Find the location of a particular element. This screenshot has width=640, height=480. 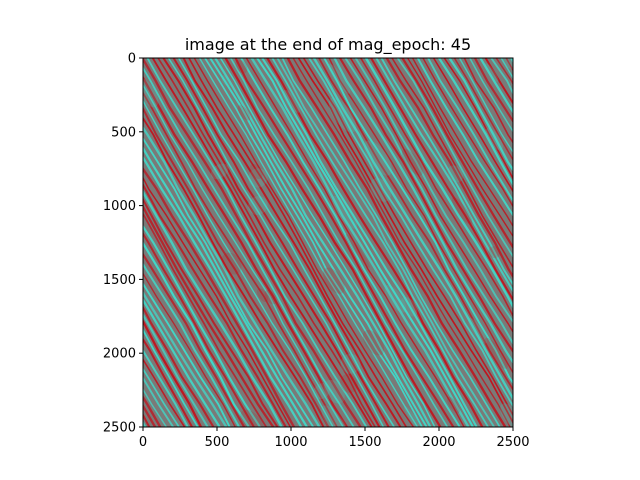

x-tick-label: 2000 is located at coordinates (438, 442).